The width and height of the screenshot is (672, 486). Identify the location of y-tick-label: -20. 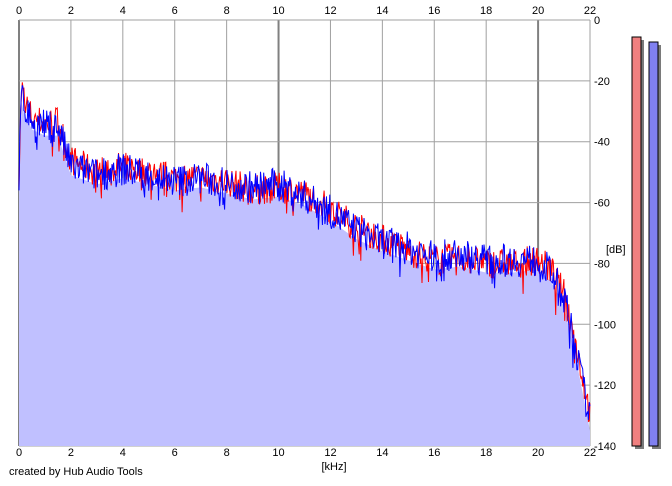
(602, 82).